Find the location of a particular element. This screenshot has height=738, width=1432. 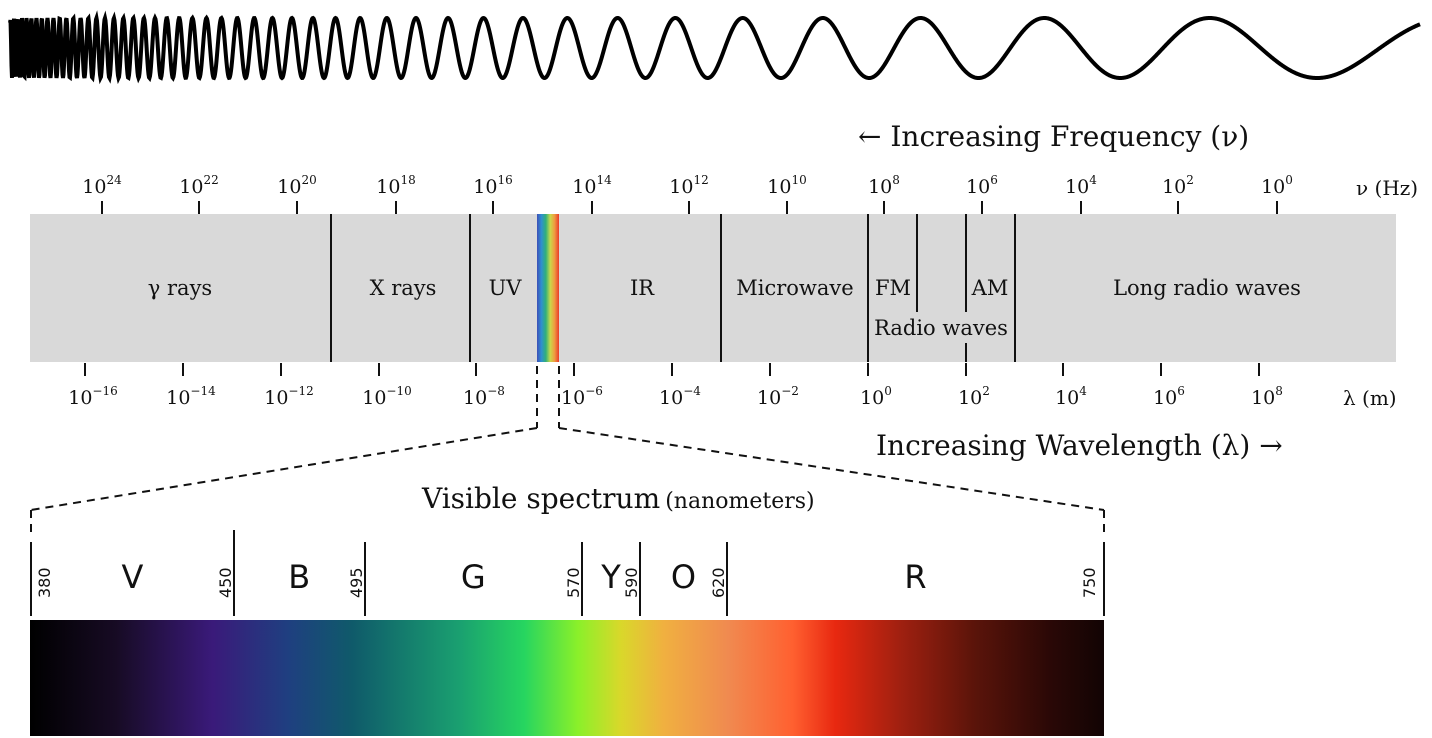

visible-color-letter: R is located at coordinates (915, 577).